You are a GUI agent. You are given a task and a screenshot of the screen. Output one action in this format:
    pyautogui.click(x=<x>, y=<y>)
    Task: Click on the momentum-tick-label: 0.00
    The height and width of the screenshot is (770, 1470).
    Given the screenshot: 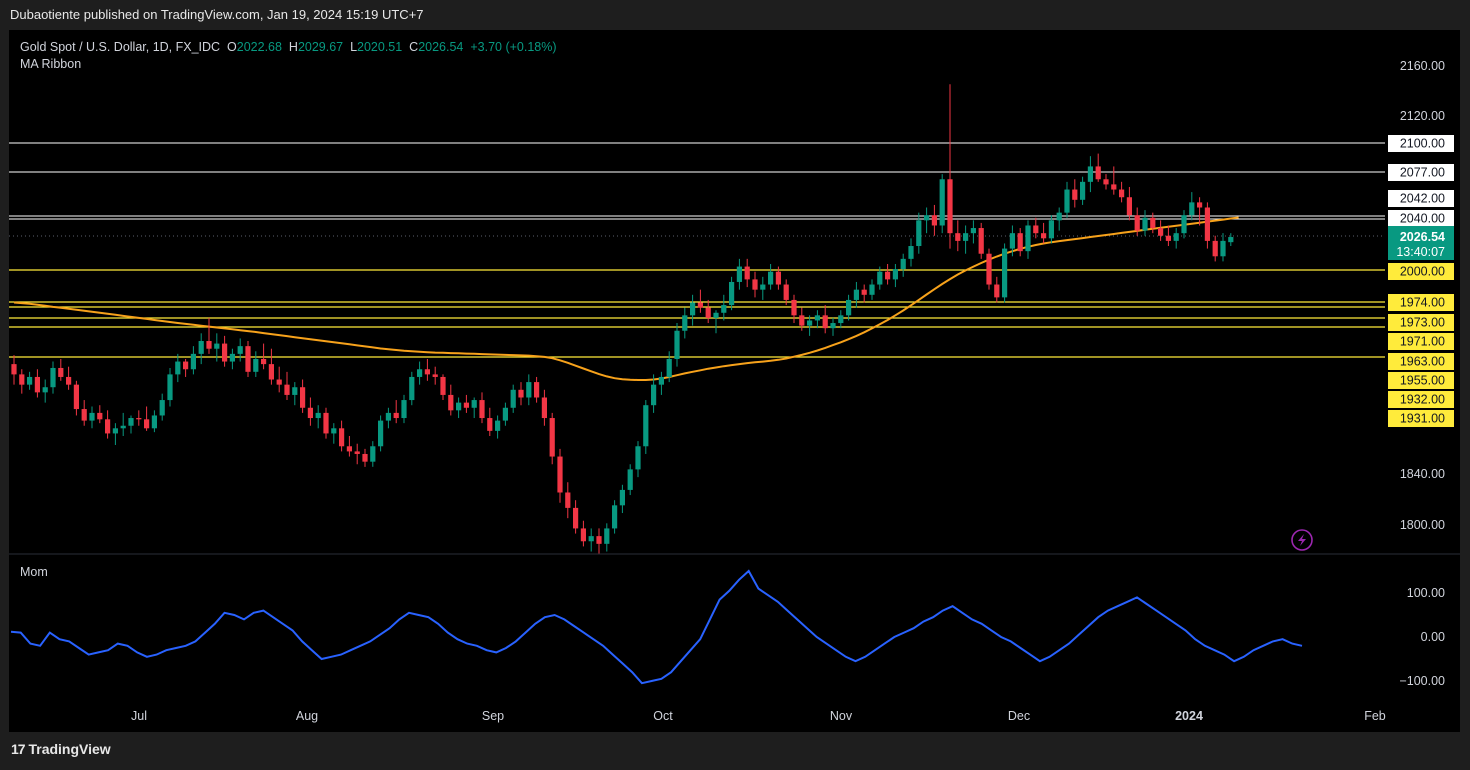 What is the action you would take?
    pyautogui.click(x=1433, y=637)
    